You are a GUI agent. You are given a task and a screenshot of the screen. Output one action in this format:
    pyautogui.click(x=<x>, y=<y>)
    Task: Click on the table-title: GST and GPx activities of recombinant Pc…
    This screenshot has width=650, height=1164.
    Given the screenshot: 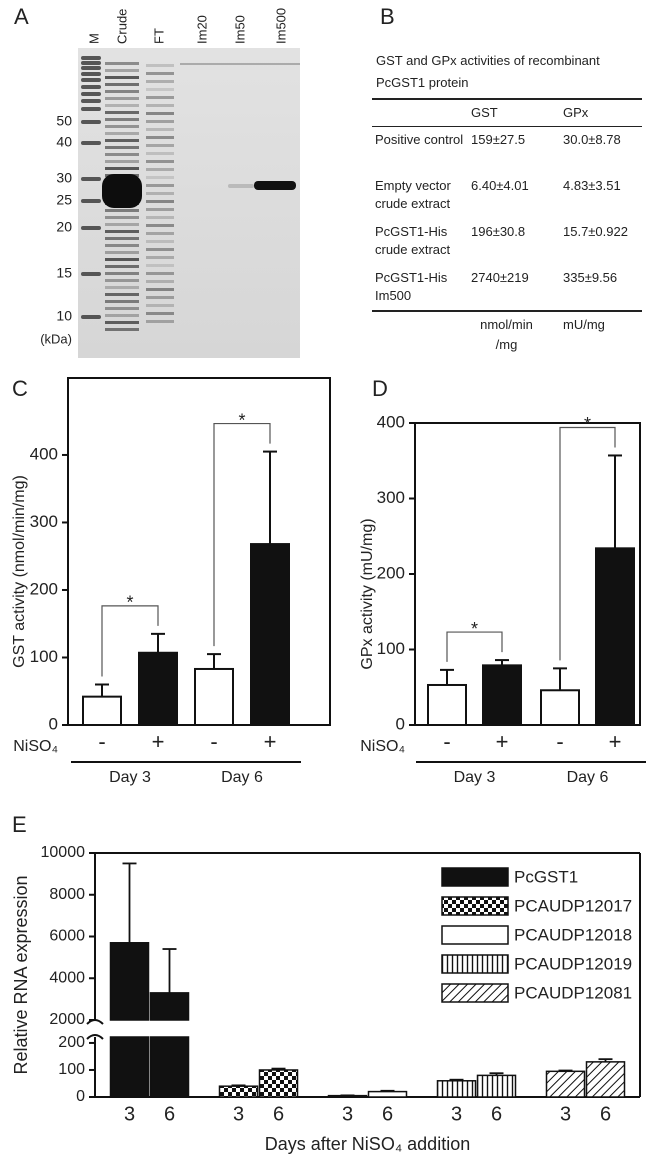 What is the action you would take?
    pyautogui.click(x=488, y=71)
    